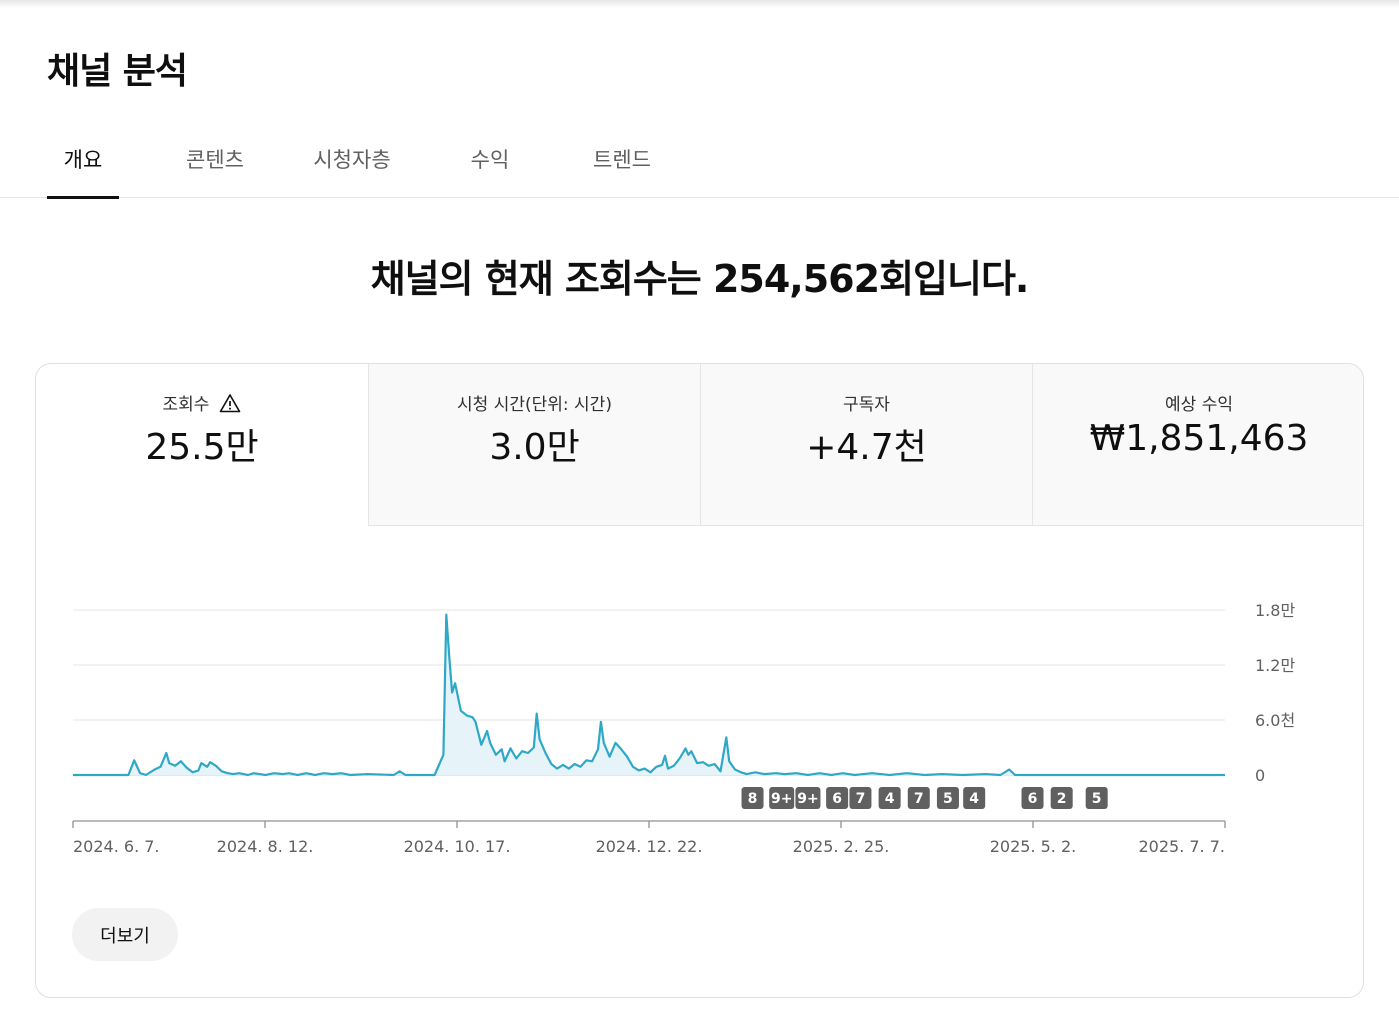 Image resolution: width=1399 pixels, height=1034 pixels. I want to click on tab-audience: 시청자층, so click(352, 171).